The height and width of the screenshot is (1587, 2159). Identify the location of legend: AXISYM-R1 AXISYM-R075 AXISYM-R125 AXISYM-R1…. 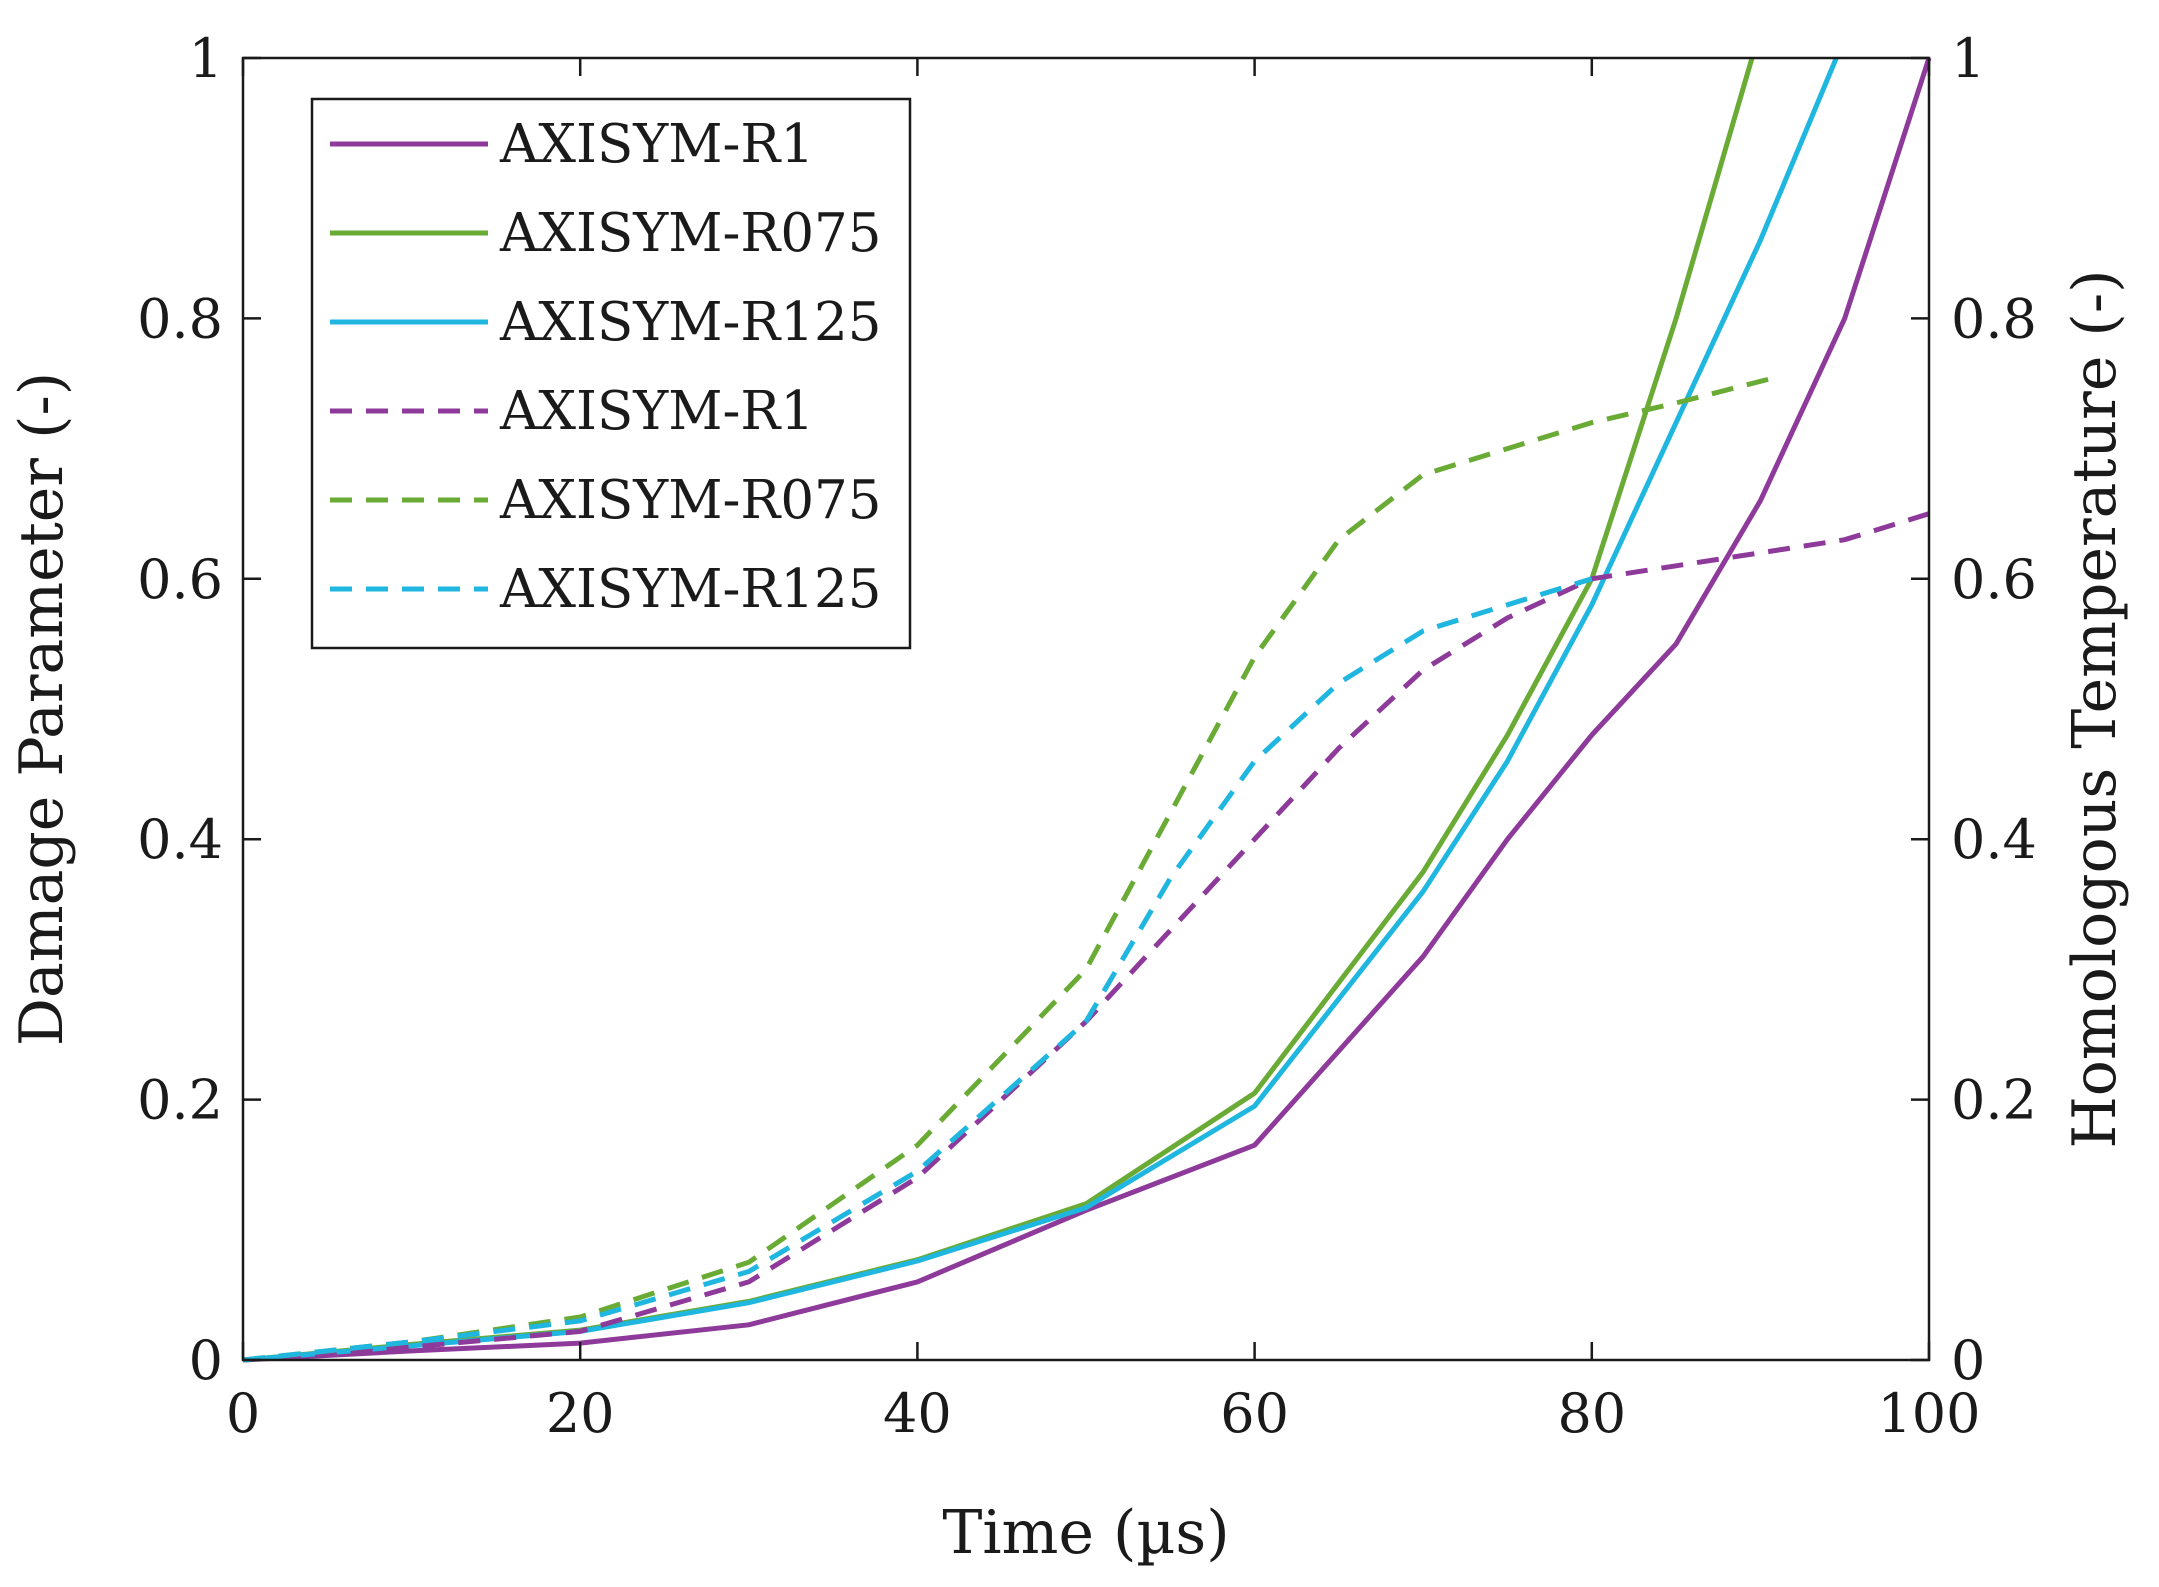
(611, 373).